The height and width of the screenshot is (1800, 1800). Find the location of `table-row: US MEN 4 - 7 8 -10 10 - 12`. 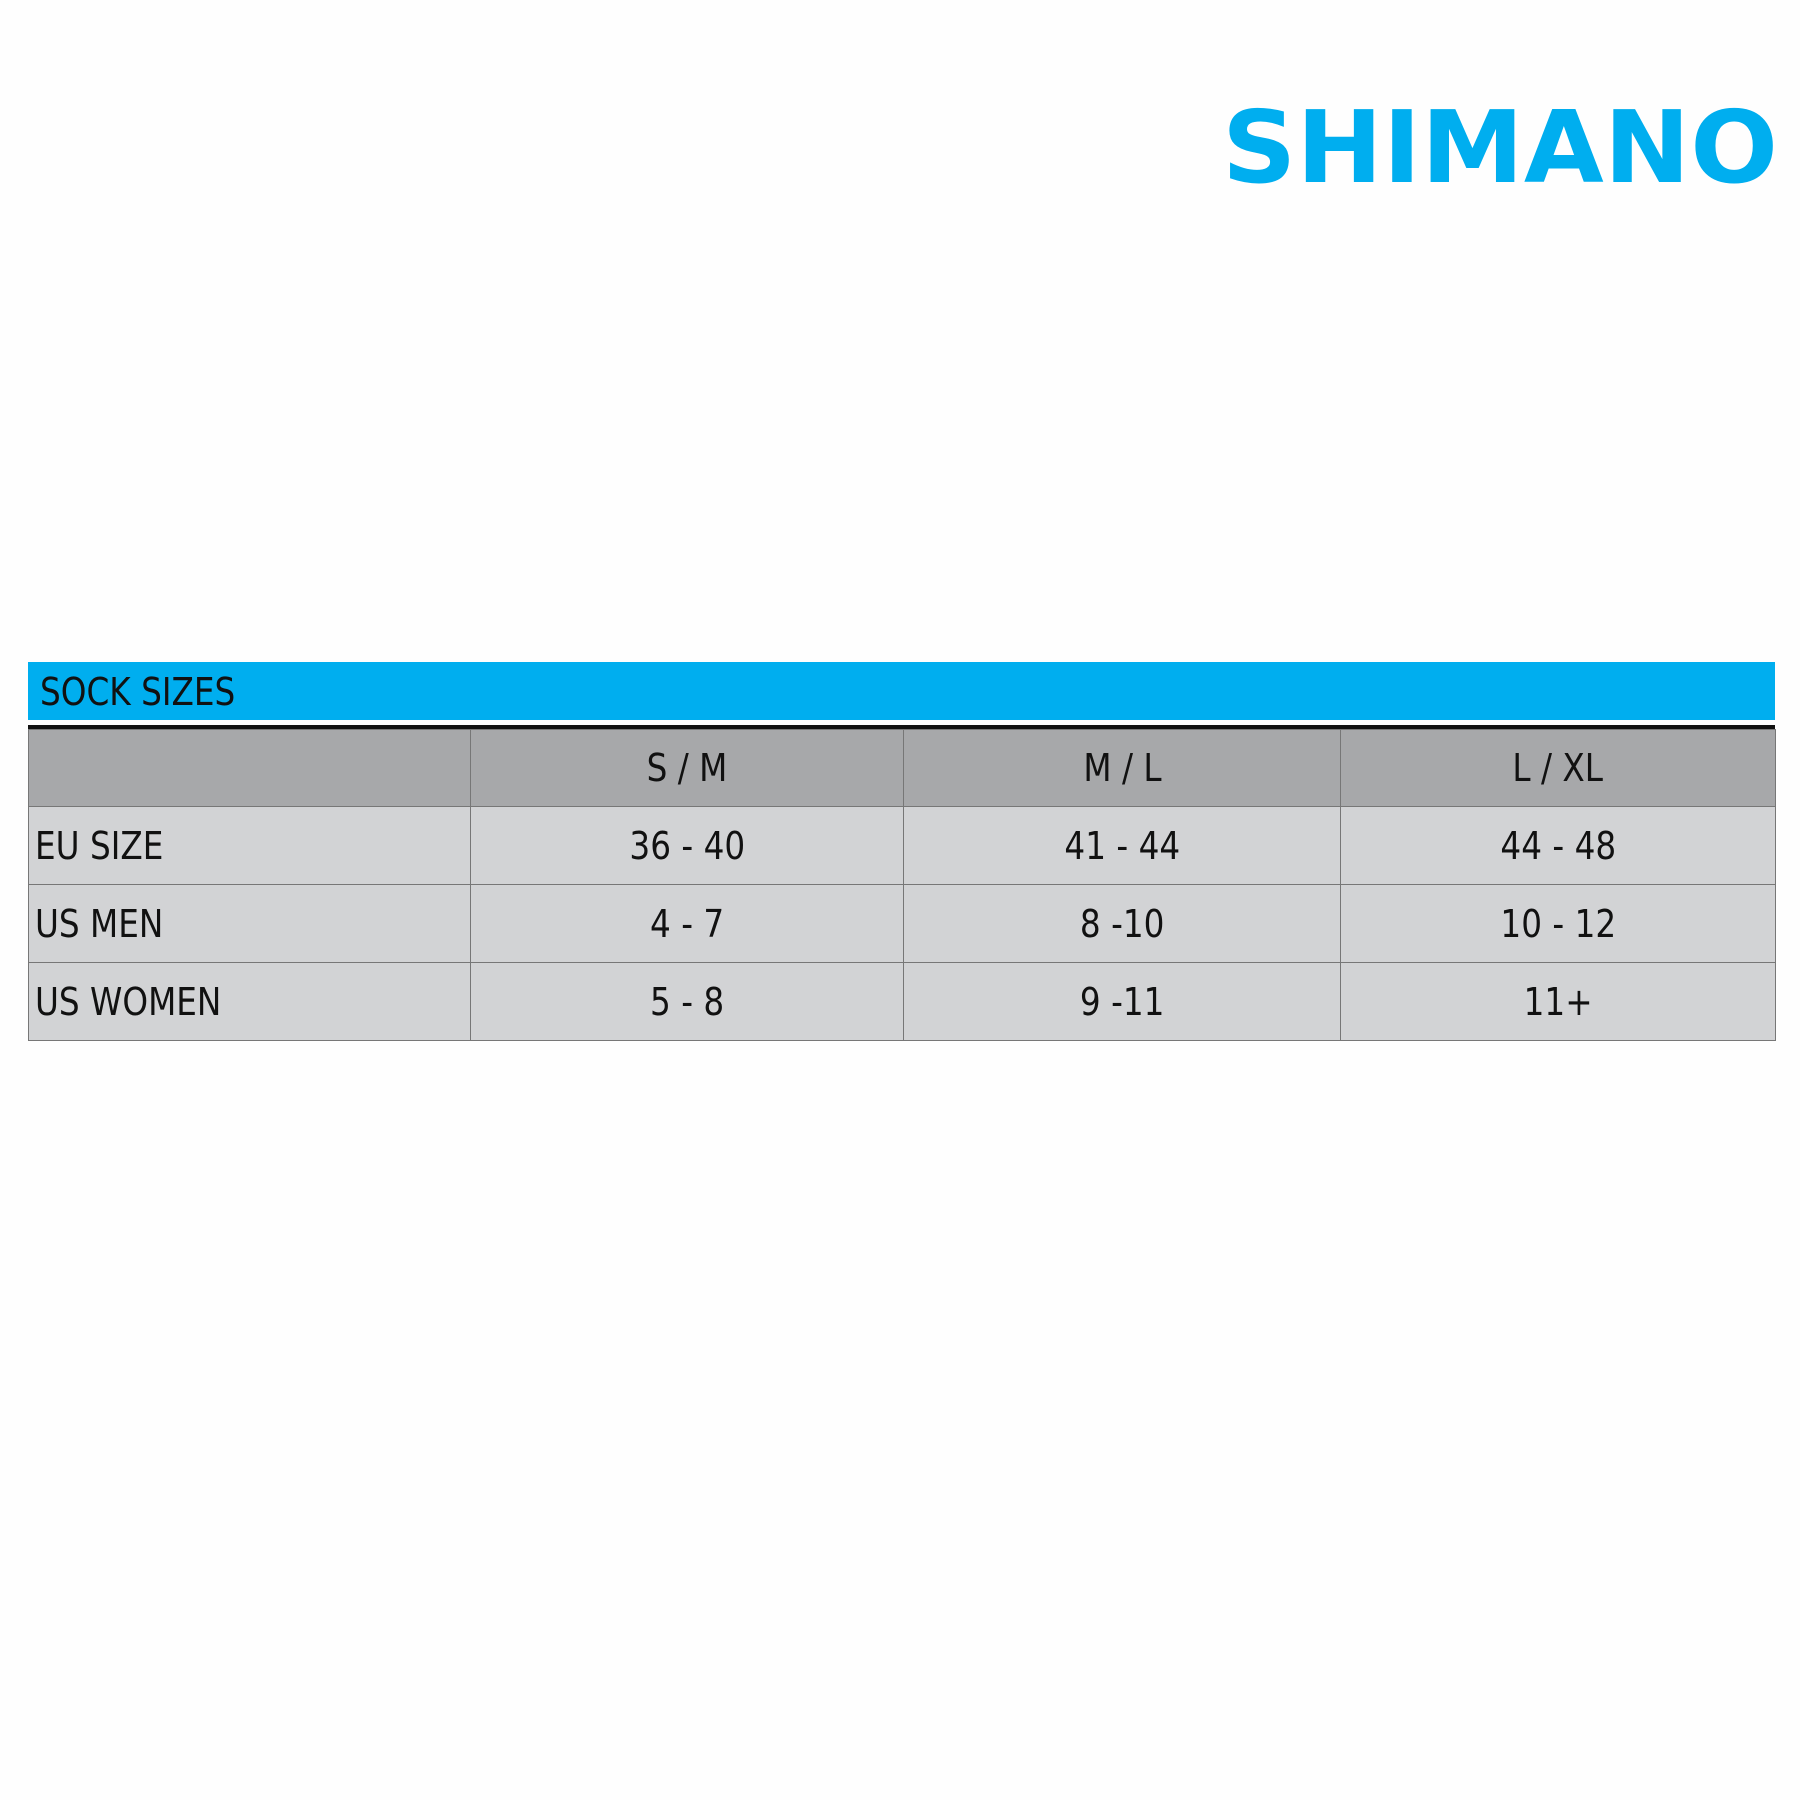

table-row: US MEN 4 - 7 8 -10 10 - 12 is located at coordinates (902, 923).